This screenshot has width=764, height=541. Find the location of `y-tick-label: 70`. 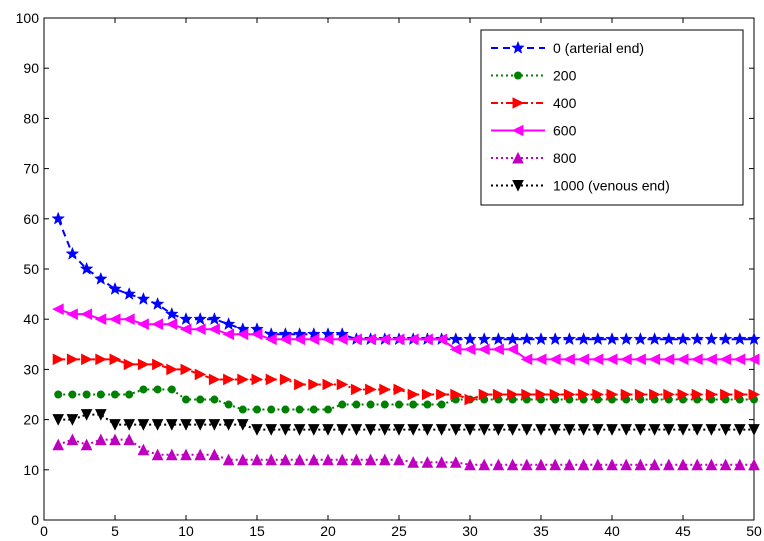

y-tick-label: 70 is located at coordinates (31, 169).